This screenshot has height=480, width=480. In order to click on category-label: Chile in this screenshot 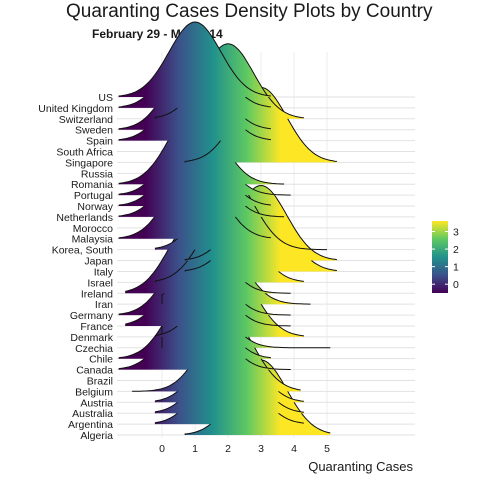, I will do `click(101, 360)`.